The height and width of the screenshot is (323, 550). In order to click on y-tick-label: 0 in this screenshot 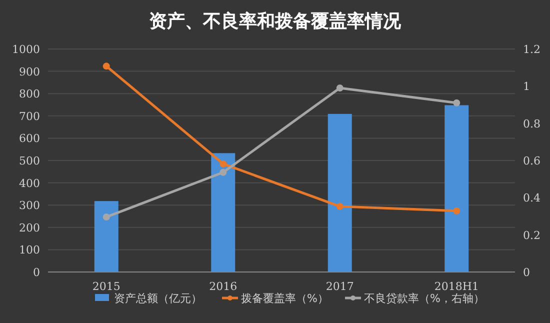, I will do `click(36, 272)`.